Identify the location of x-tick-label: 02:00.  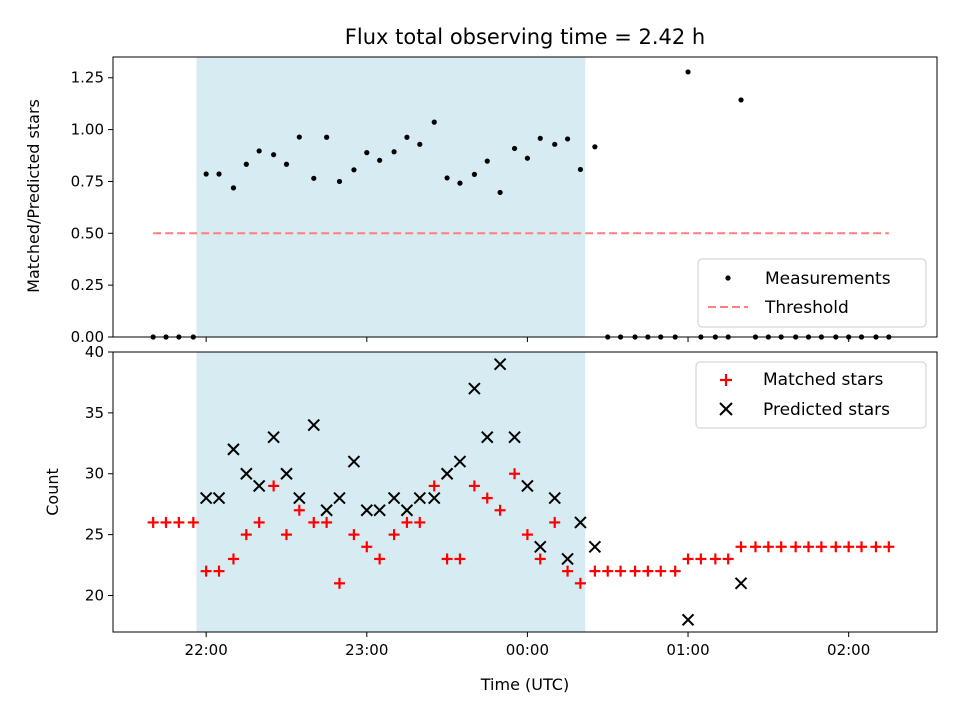
(848, 650).